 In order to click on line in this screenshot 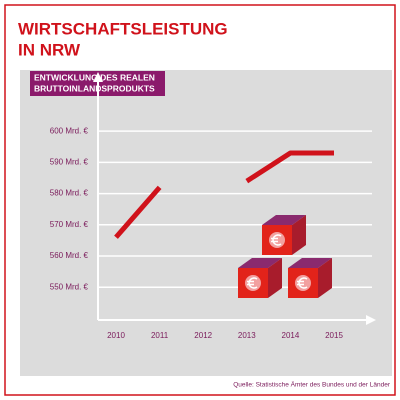, I will do `click(224, 194)`.